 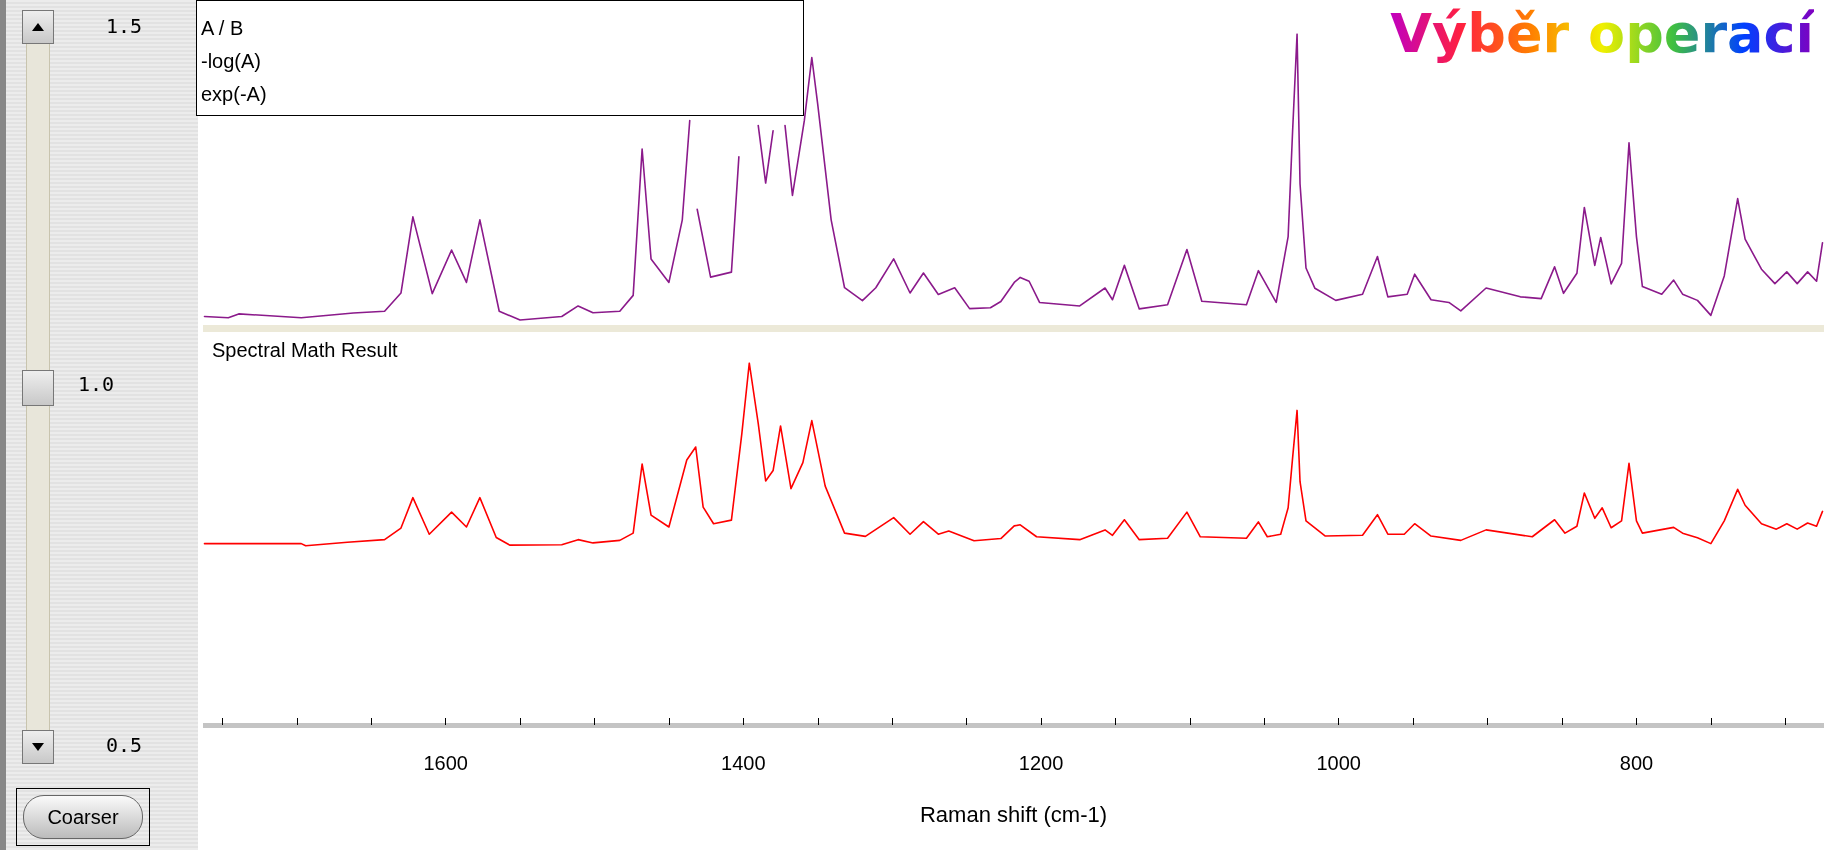 What do you see at coordinates (1338, 763) in the screenshot?
I see `x-tick-label: 1000` at bounding box center [1338, 763].